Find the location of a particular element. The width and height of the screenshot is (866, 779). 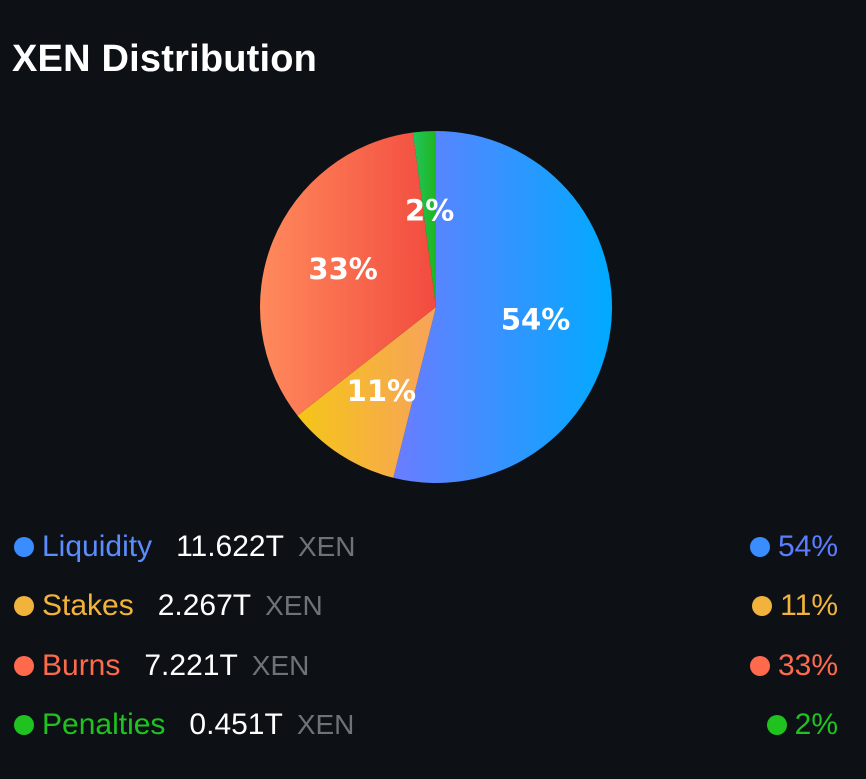

legend-dot-liquidity is located at coordinates (24, 547).